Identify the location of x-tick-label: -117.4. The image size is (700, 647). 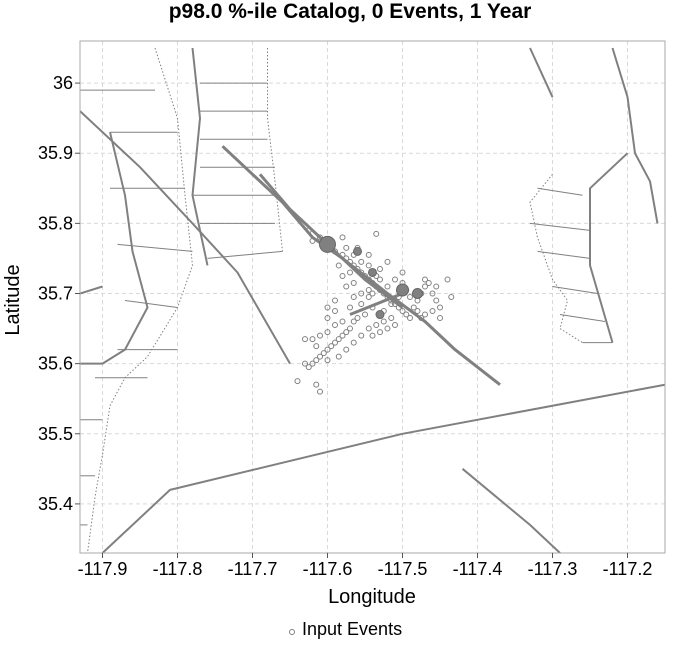
(478, 569).